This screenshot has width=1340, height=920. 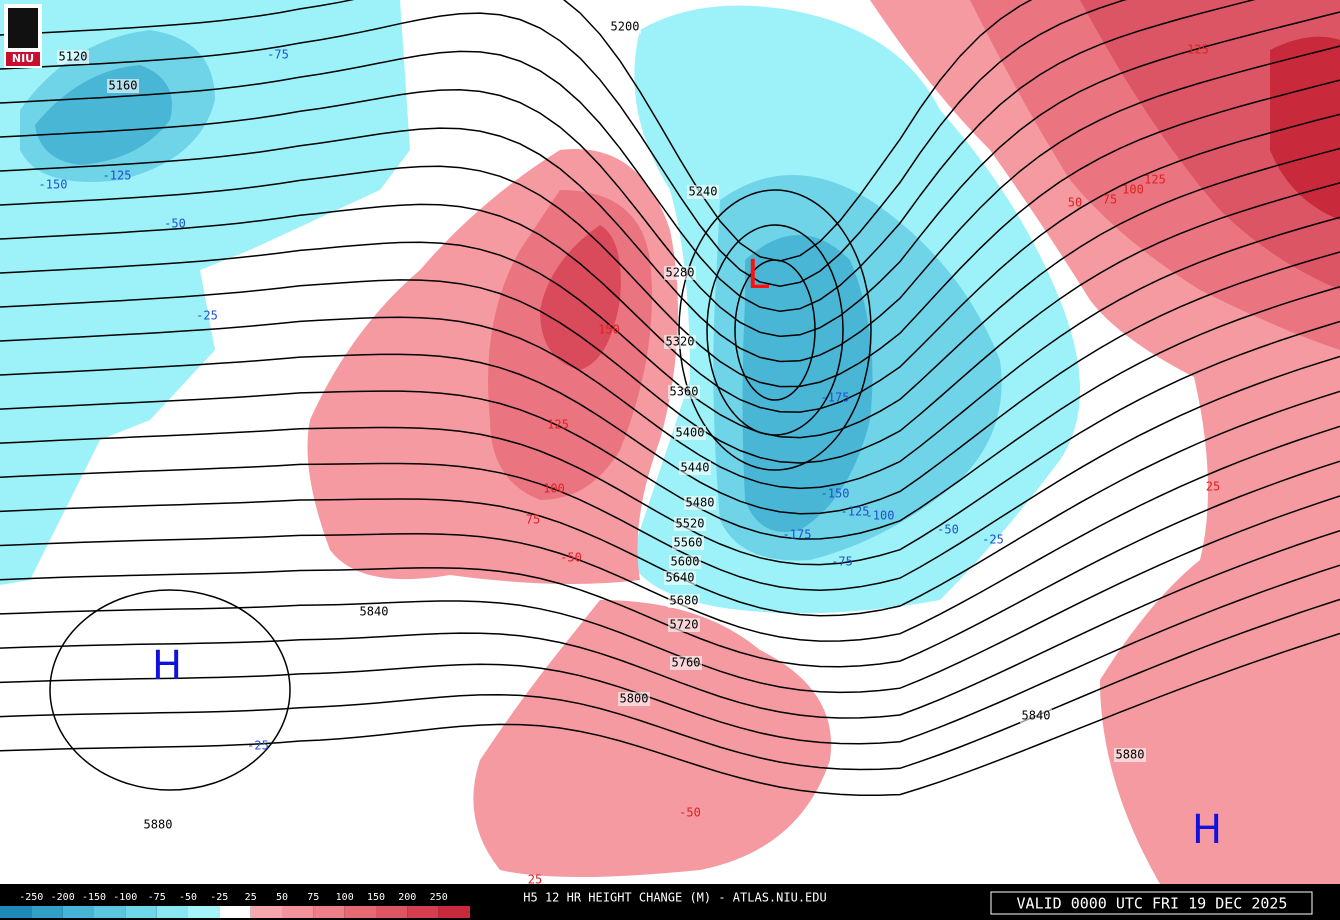 What do you see at coordinates (125, 897) in the screenshot?
I see `colorbar-label: -100` at bounding box center [125, 897].